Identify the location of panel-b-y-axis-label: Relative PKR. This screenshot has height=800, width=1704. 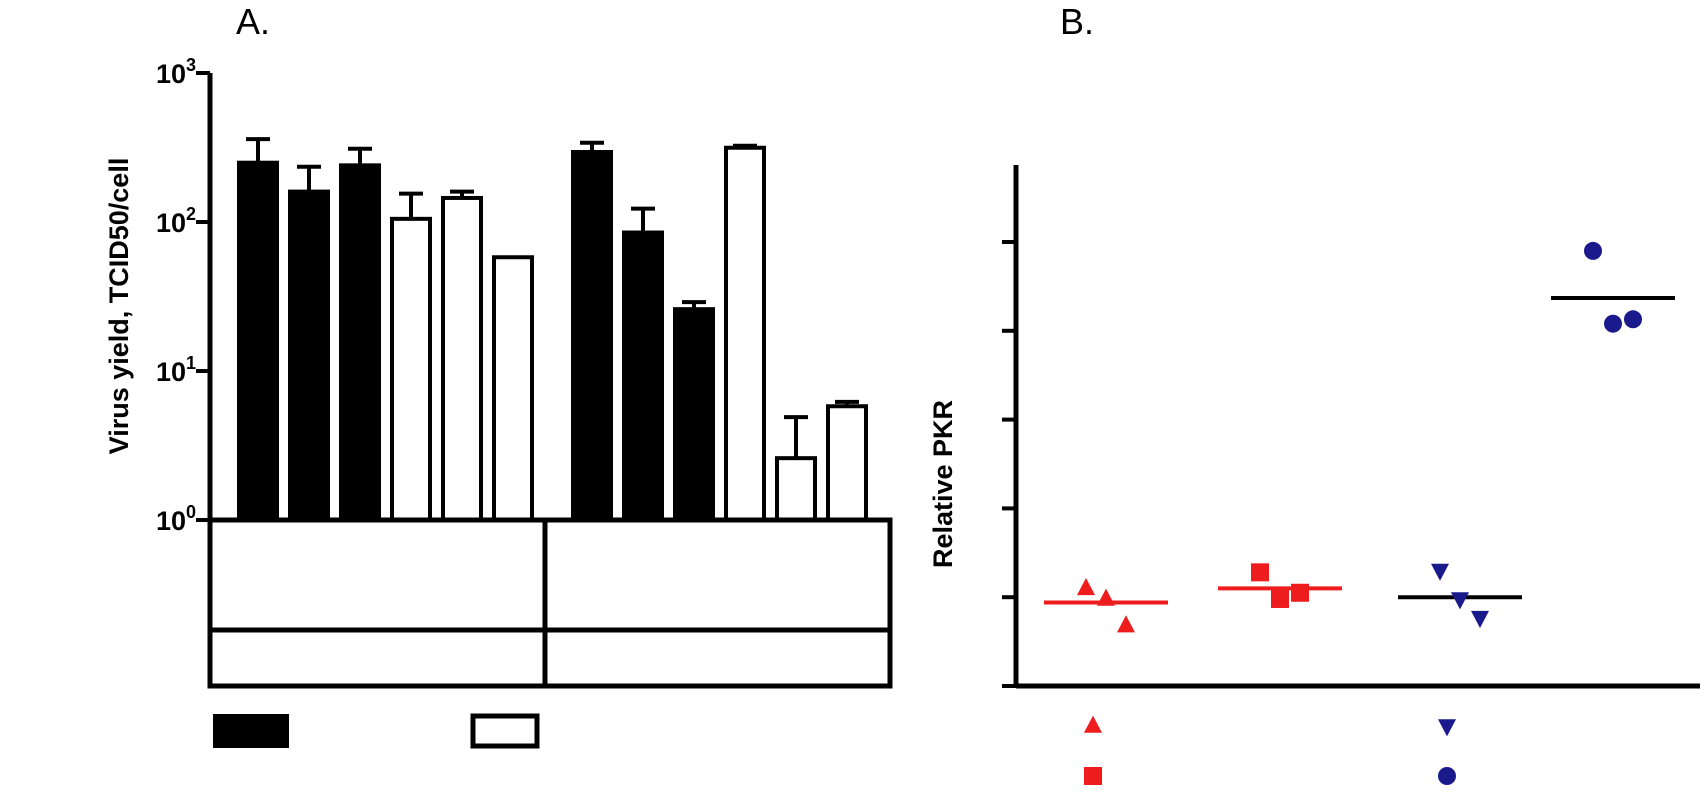
(943, 484).